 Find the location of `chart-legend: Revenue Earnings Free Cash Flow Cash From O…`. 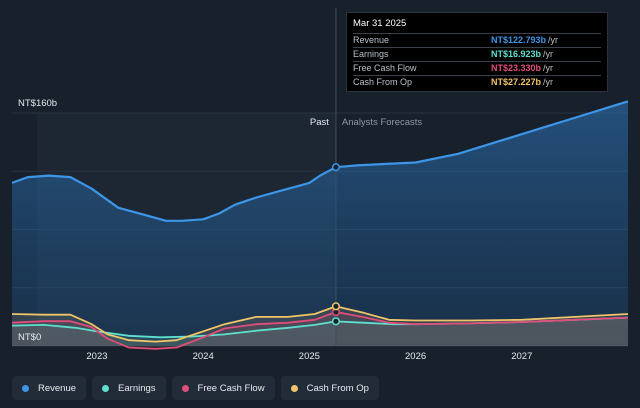

chart-legend: Revenue Earnings Free Cash Flow Cash From O… is located at coordinates (195, 388).